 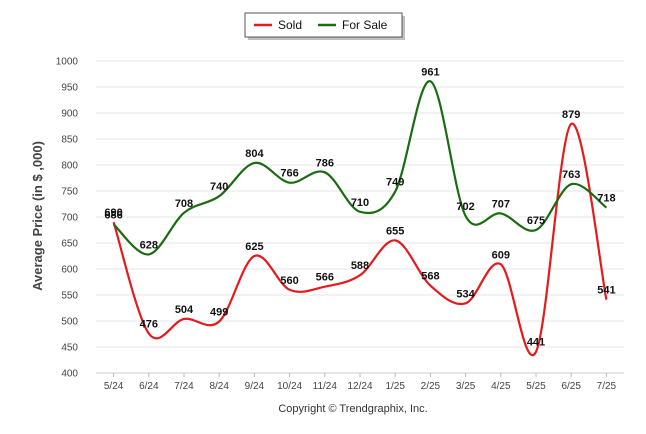 What do you see at coordinates (184, 204) in the screenshot?
I see `data-label: 708` at bounding box center [184, 204].